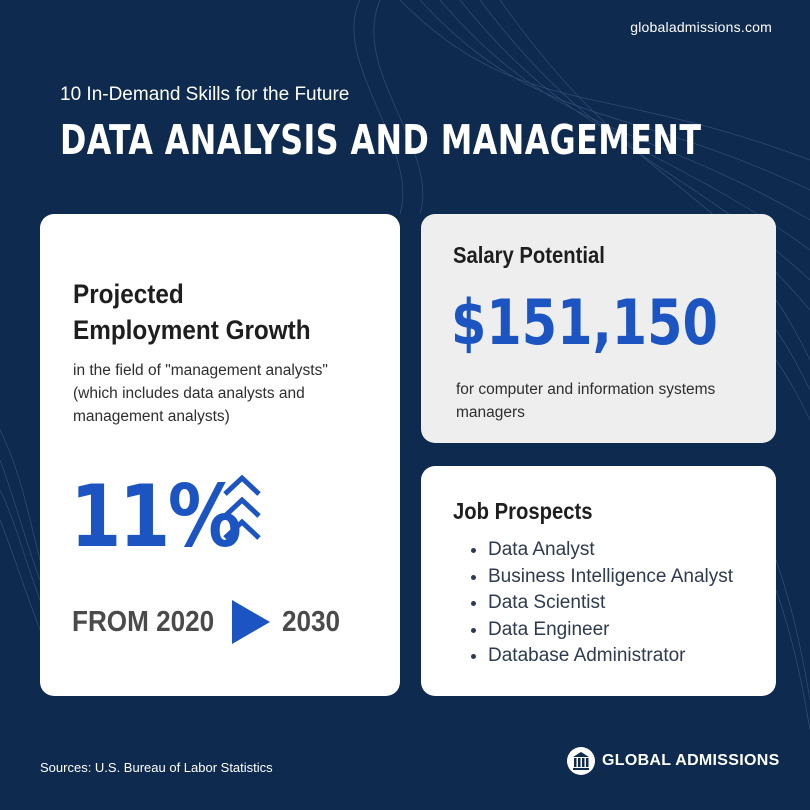  Describe the element at coordinates (242, 507) in the screenshot. I see `triple-chevron-up-icon` at that location.